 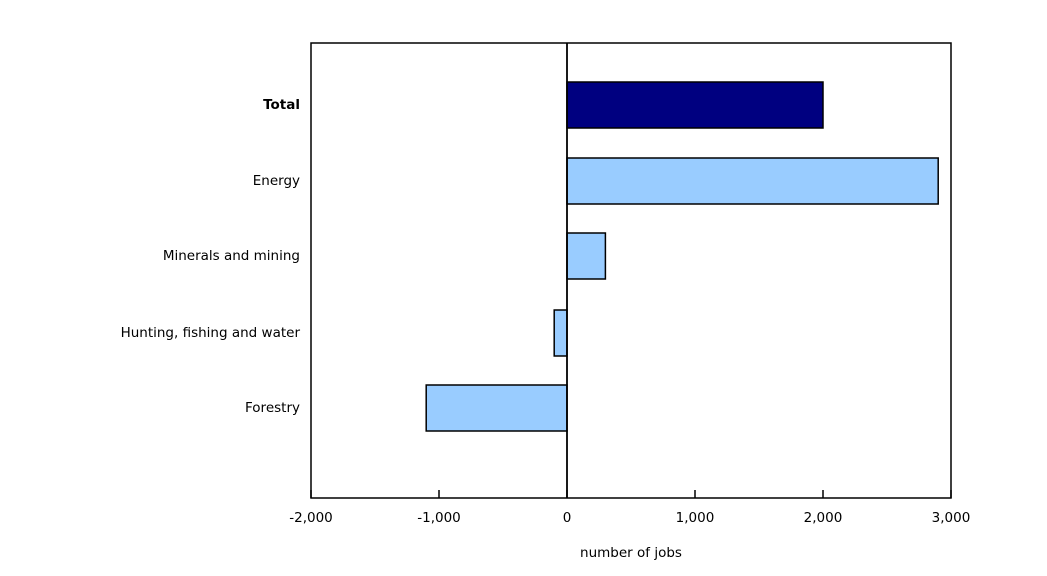 What do you see at coordinates (631, 553) in the screenshot?
I see `x-axis-title: number of jobs` at bounding box center [631, 553].